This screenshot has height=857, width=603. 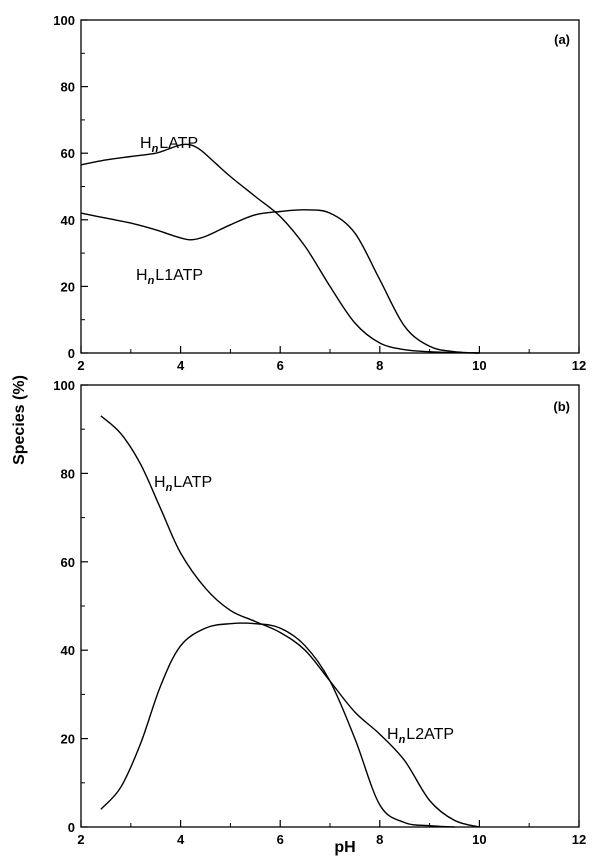 I want to click on panel-b-y-tick-label: 0, so click(x=71, y=827).